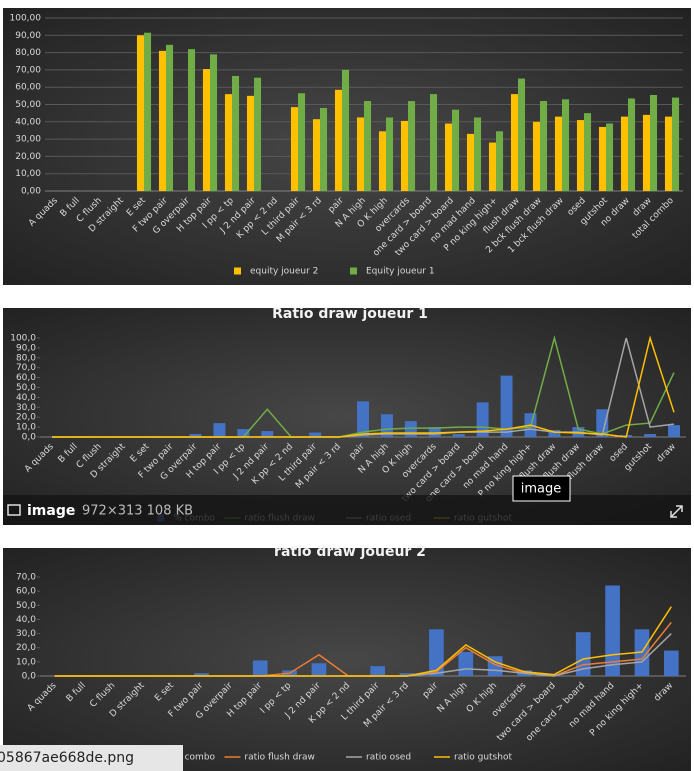 The width and height of the screenshot is (694, 771). What do you see at coordinates (676, 511) in the screenshot?
I see `expand-icon` at bounding box center [676, 511].